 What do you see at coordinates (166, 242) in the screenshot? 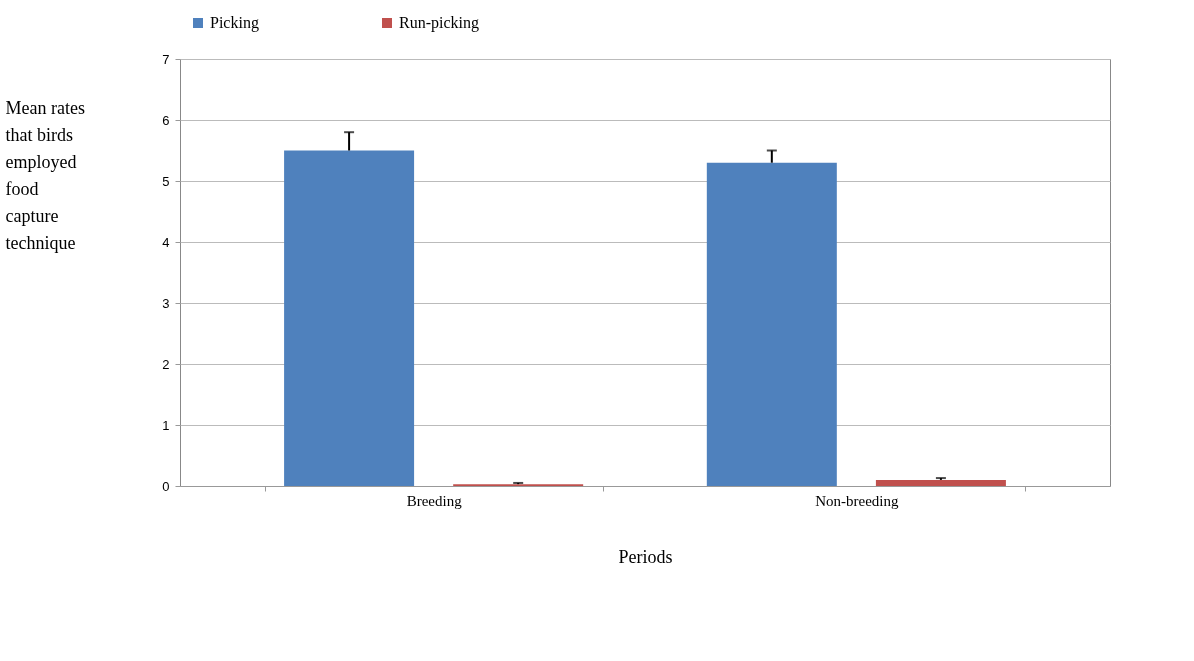
I see `y-tick-label: 4` at bounding box center [166, 242].